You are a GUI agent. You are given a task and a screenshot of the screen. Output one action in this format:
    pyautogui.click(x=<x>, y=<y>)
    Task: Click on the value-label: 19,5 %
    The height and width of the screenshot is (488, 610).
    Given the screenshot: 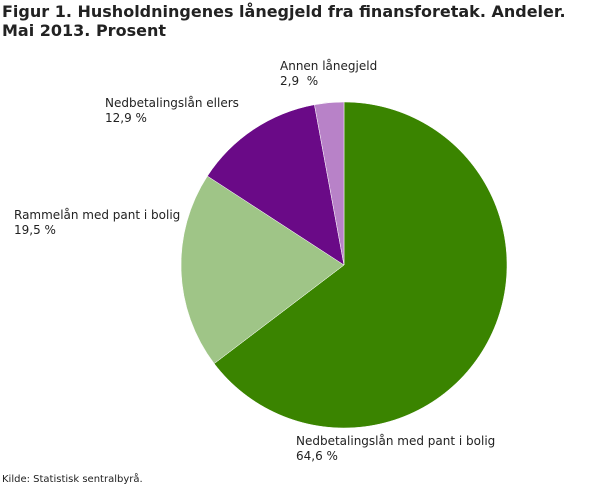 What is the action you would take?
    pyautogui.click(x=35, y=230)
    